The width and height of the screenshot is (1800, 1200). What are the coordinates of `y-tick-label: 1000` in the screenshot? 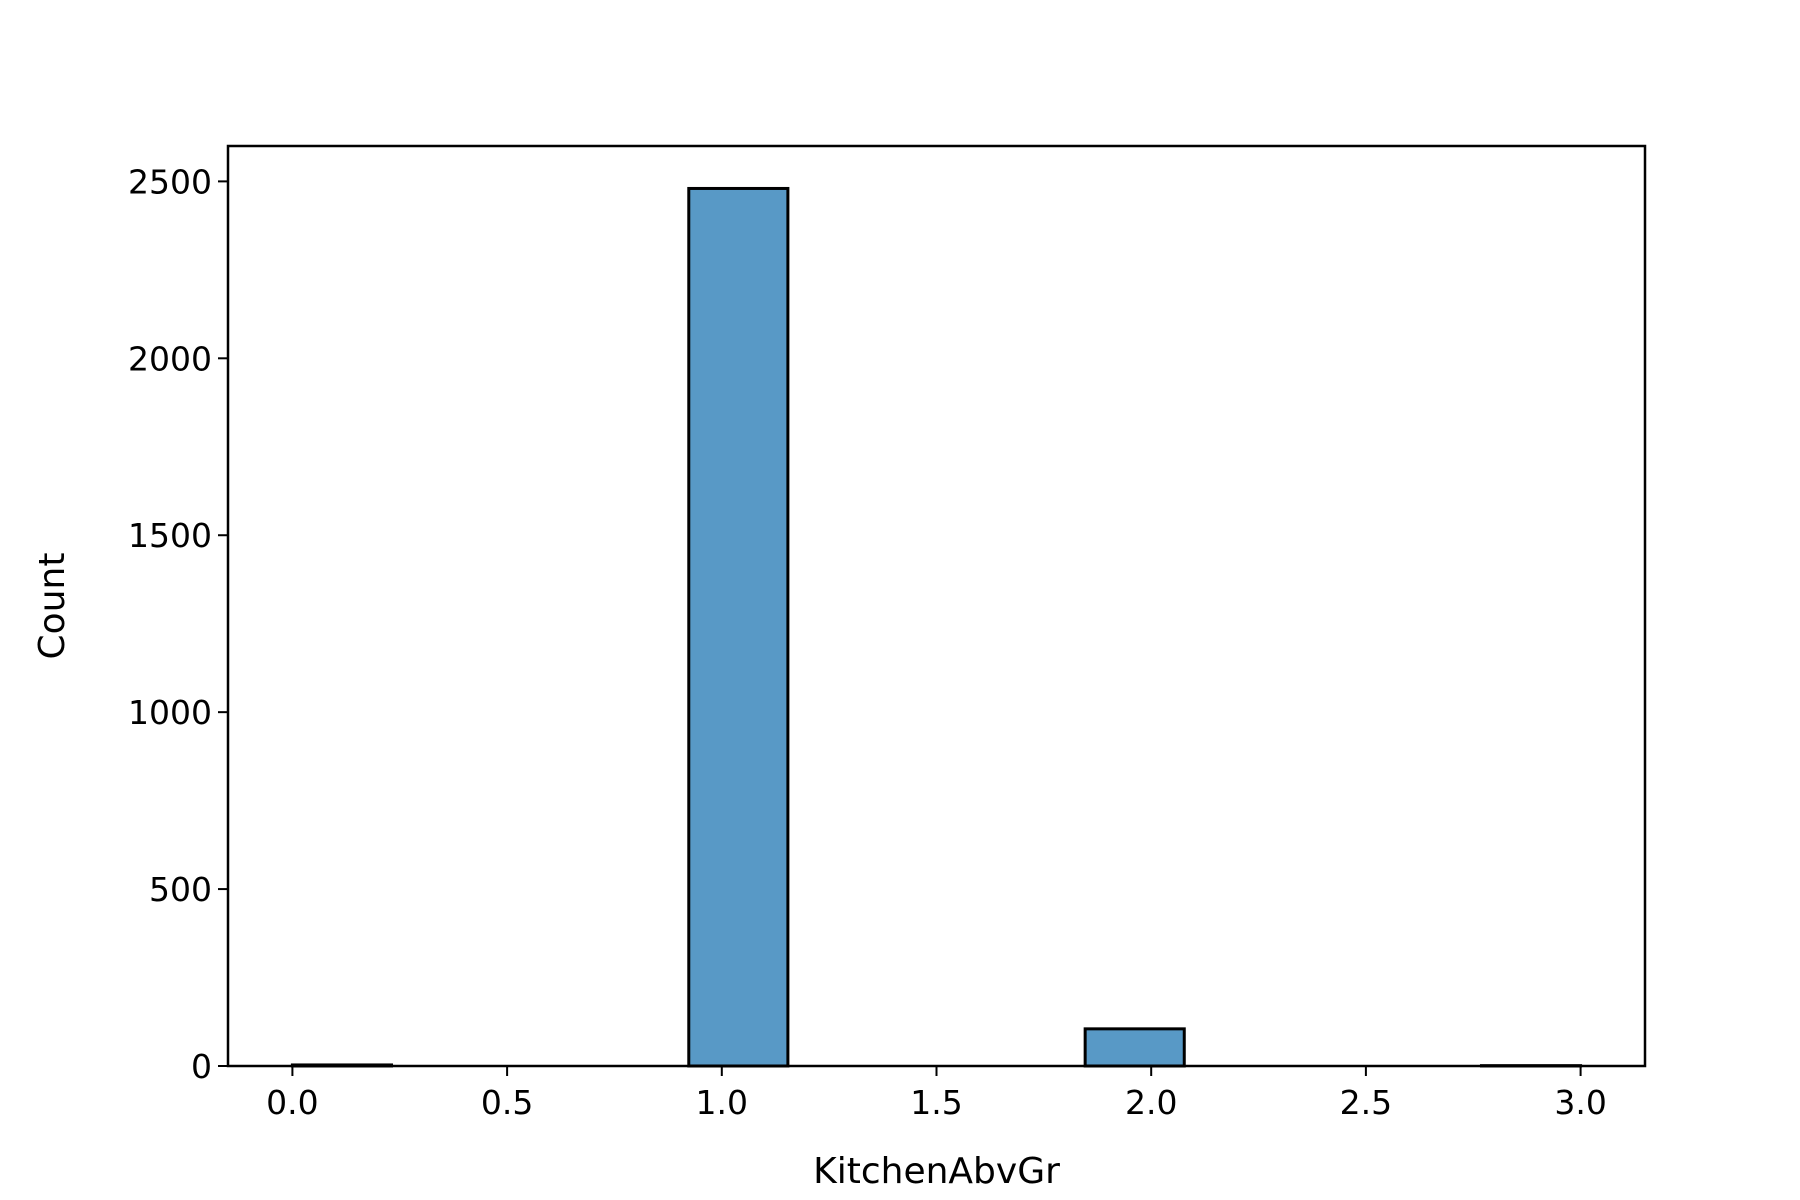 It's located at (170, 712).